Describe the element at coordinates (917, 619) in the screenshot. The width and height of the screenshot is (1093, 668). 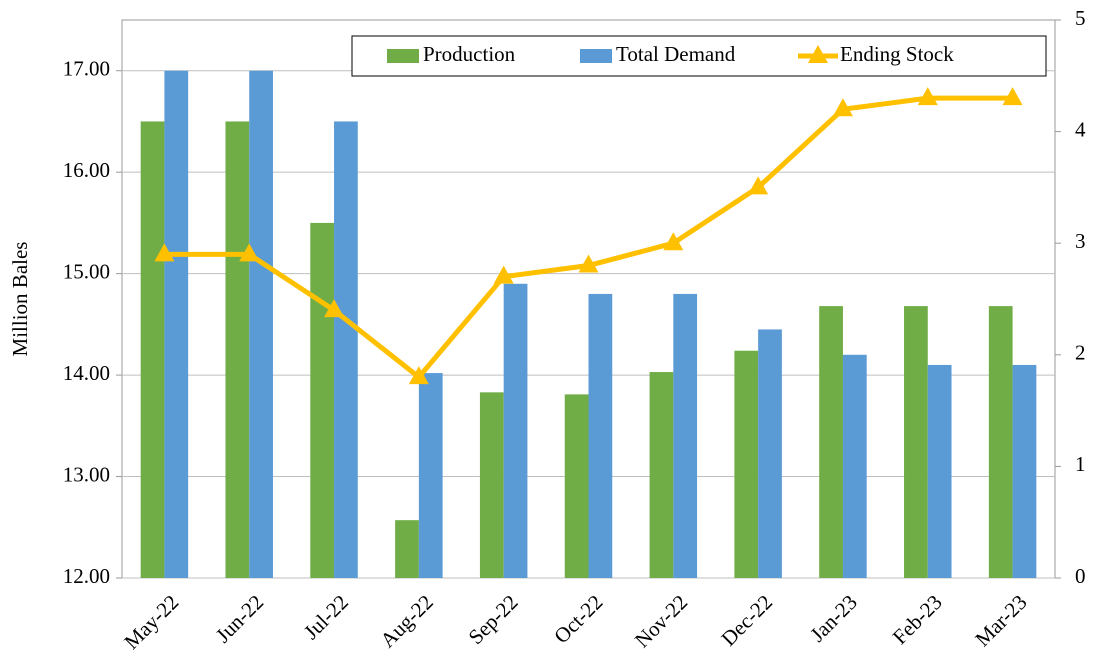
I see `x-tick-label: Feb-23` at that location.